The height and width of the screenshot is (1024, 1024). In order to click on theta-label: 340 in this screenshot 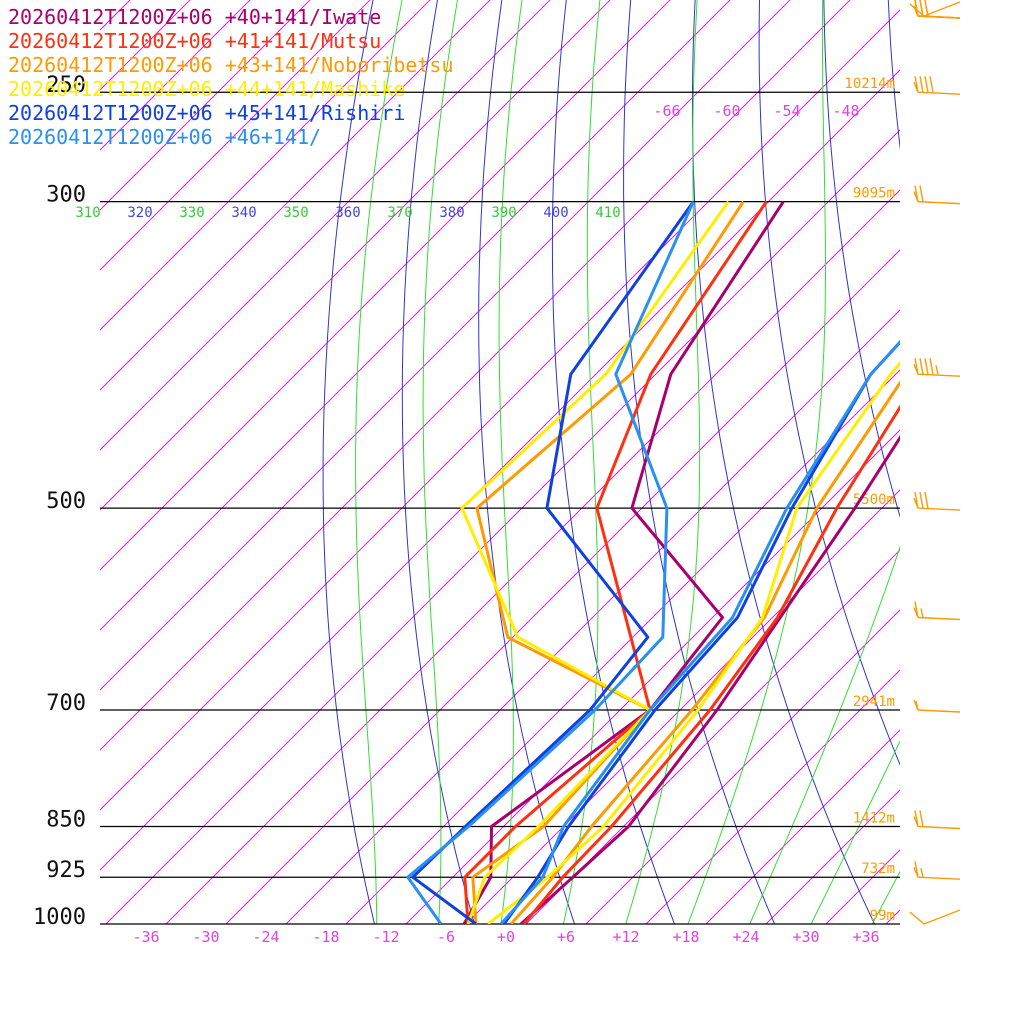, I will do `click(243, 213)`.